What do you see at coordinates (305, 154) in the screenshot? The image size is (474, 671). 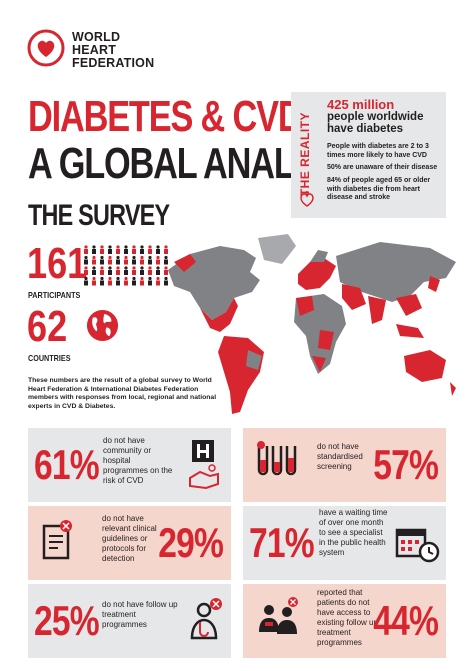 I see `reality-label: THE REALITY` at bounding box center [305, 154].